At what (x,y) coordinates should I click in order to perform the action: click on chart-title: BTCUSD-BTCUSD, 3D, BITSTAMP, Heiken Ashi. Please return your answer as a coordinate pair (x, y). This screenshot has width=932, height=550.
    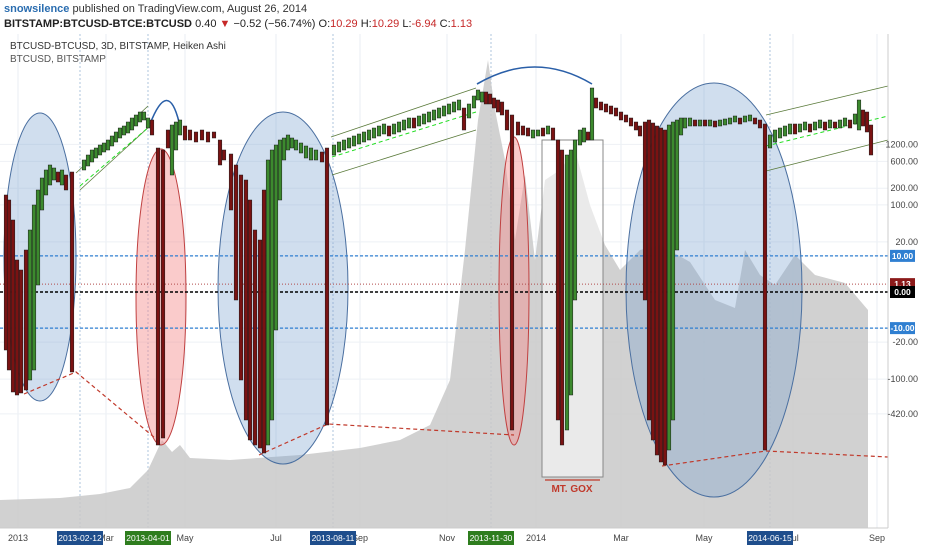
    Looking at the image, I should click on (118, 46).